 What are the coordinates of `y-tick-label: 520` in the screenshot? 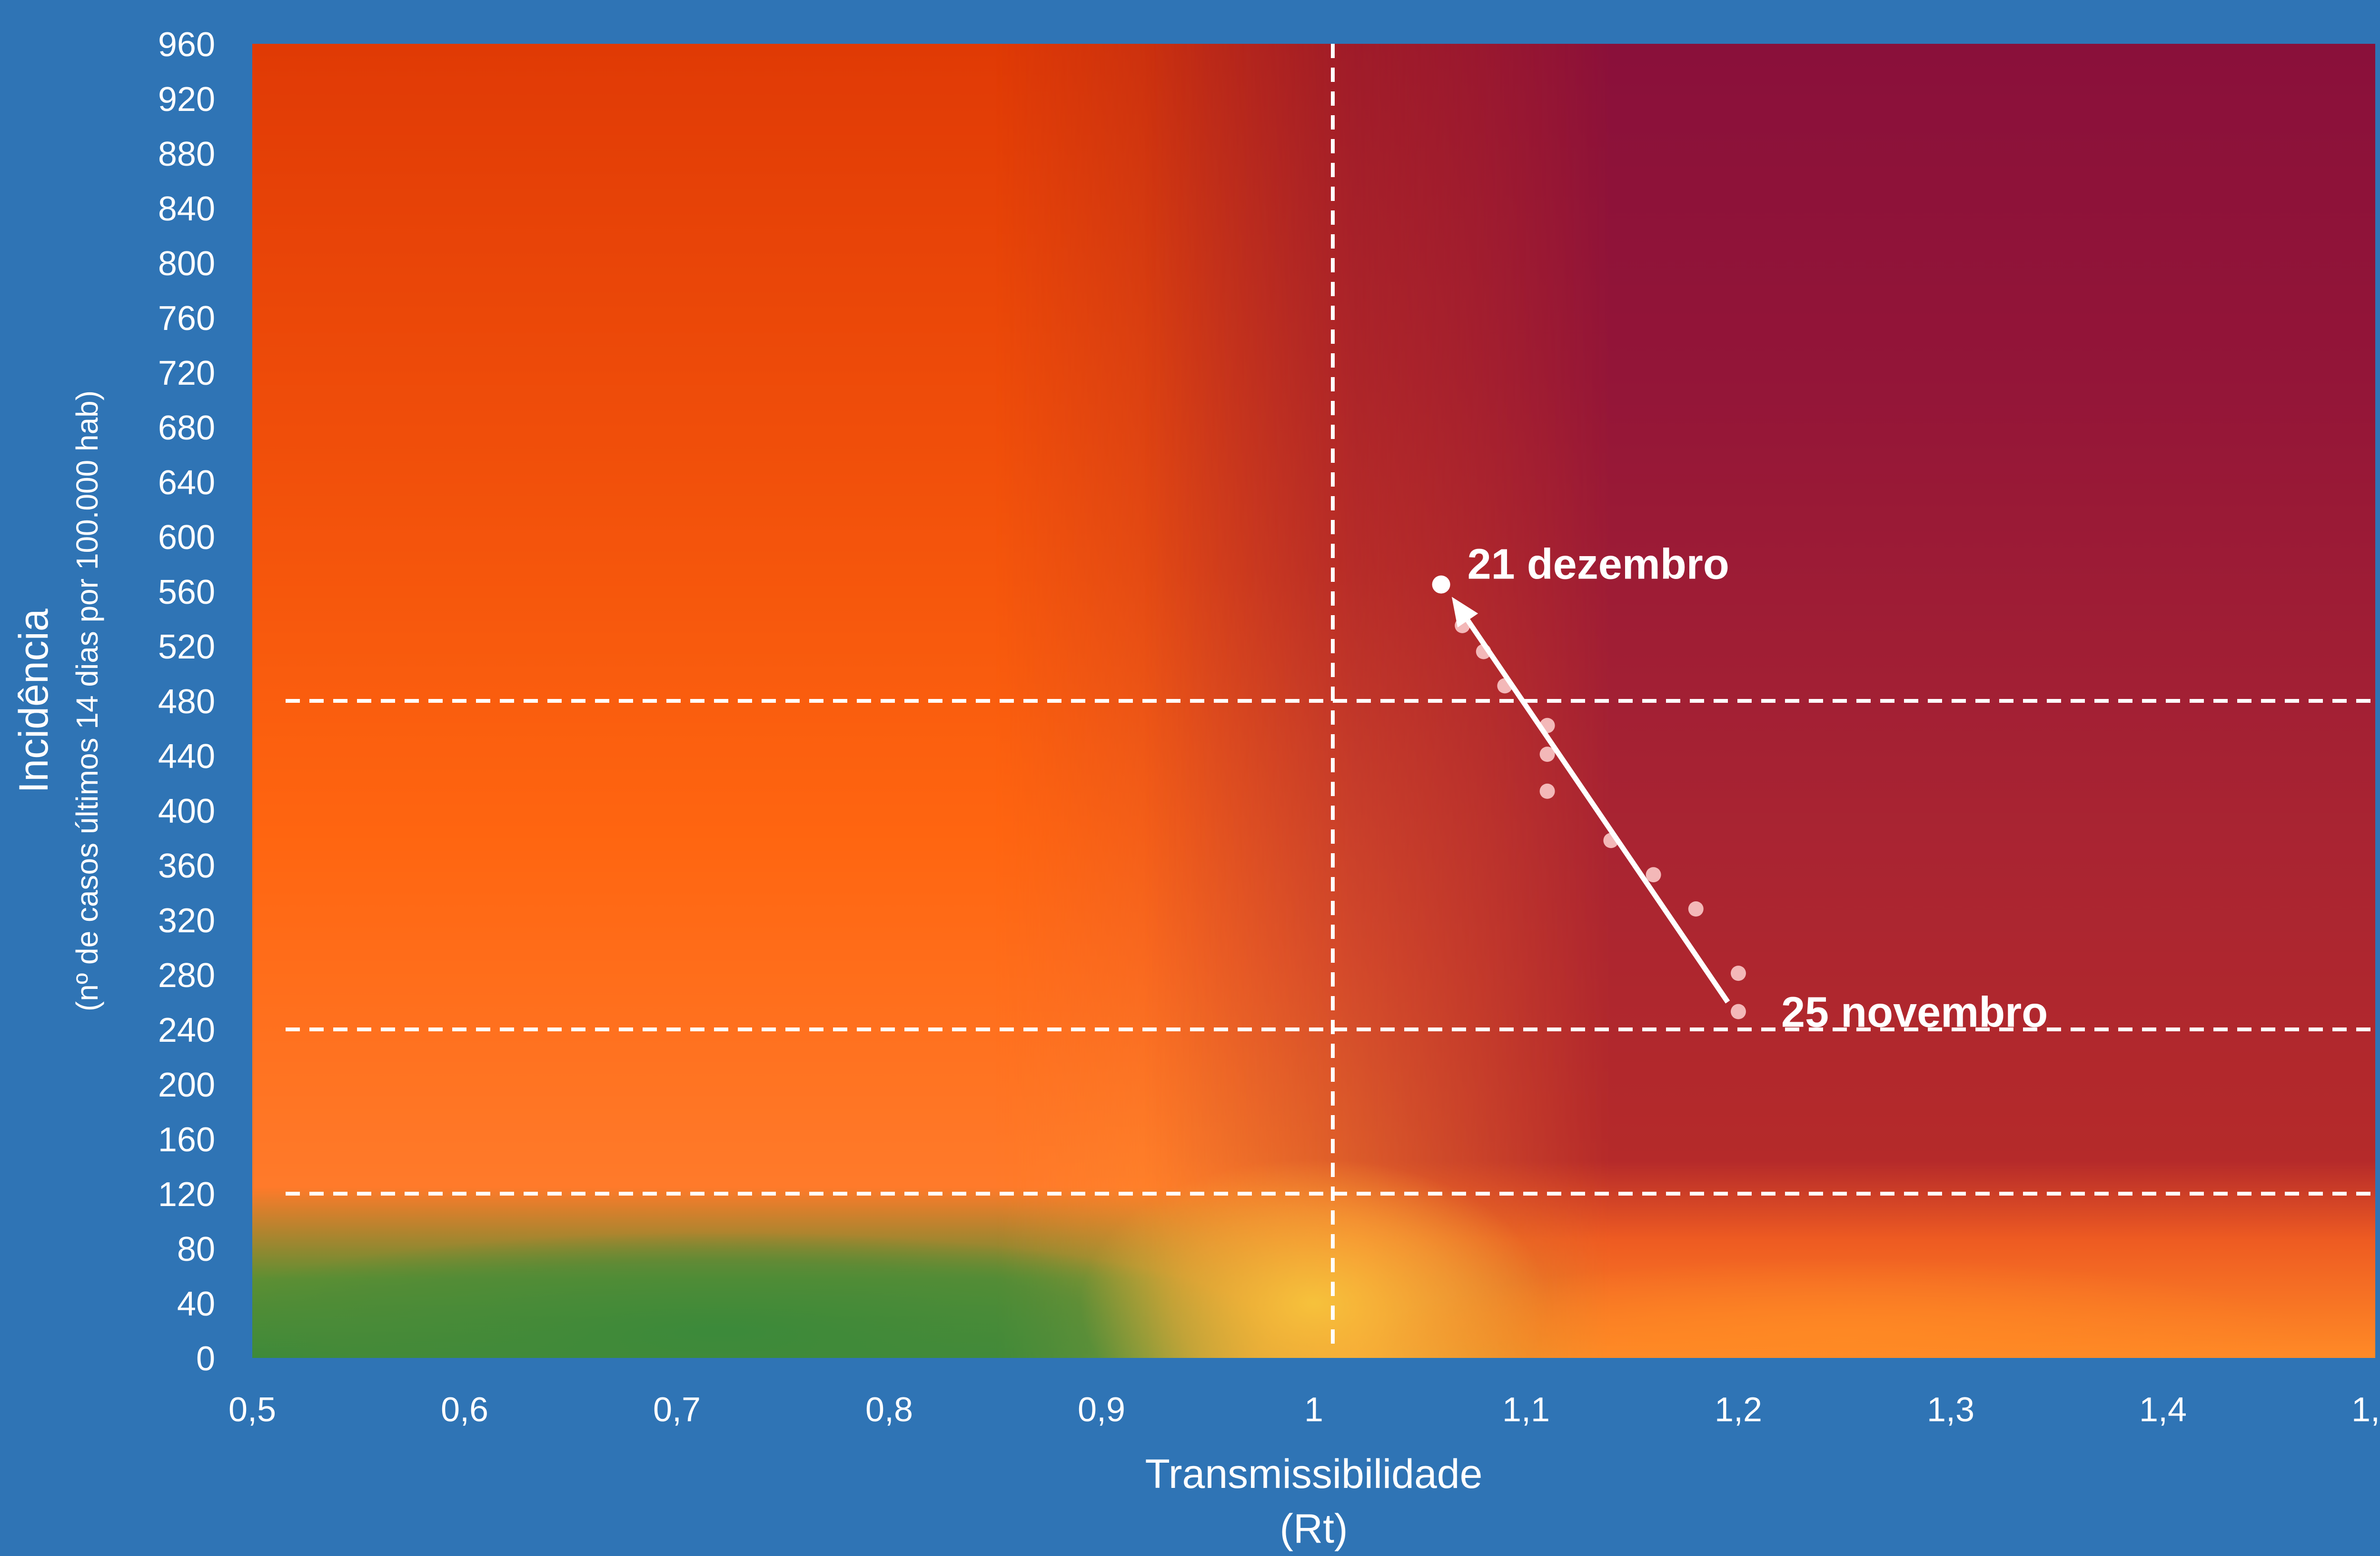 It's located at (186, 647).